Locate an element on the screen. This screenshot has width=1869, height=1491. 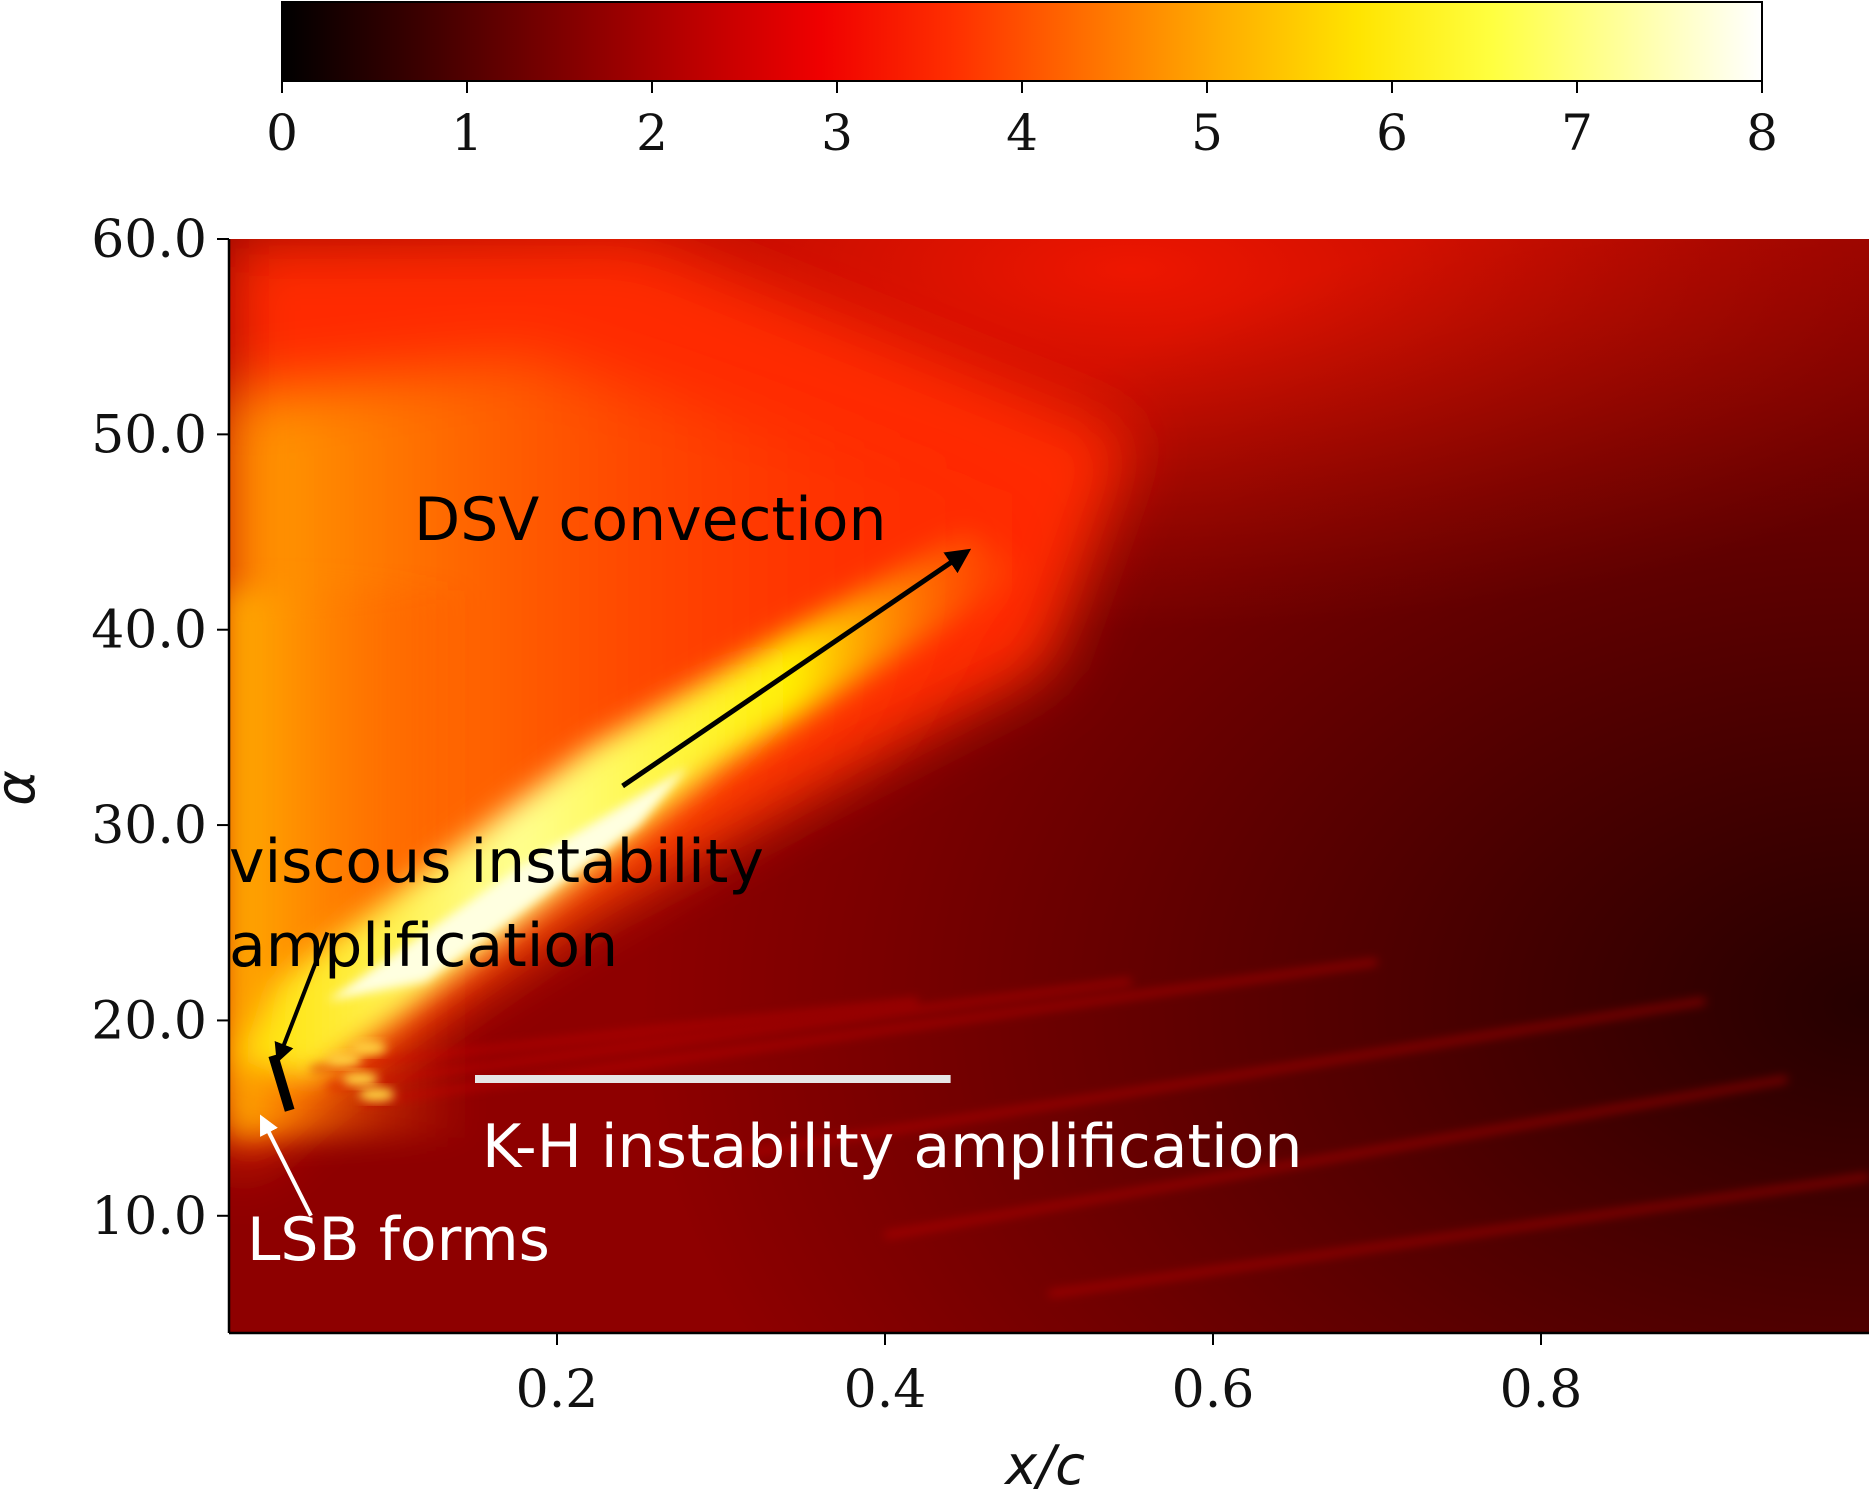
viscous-instability-label: viscous instability is located at coordinates (496, 862).